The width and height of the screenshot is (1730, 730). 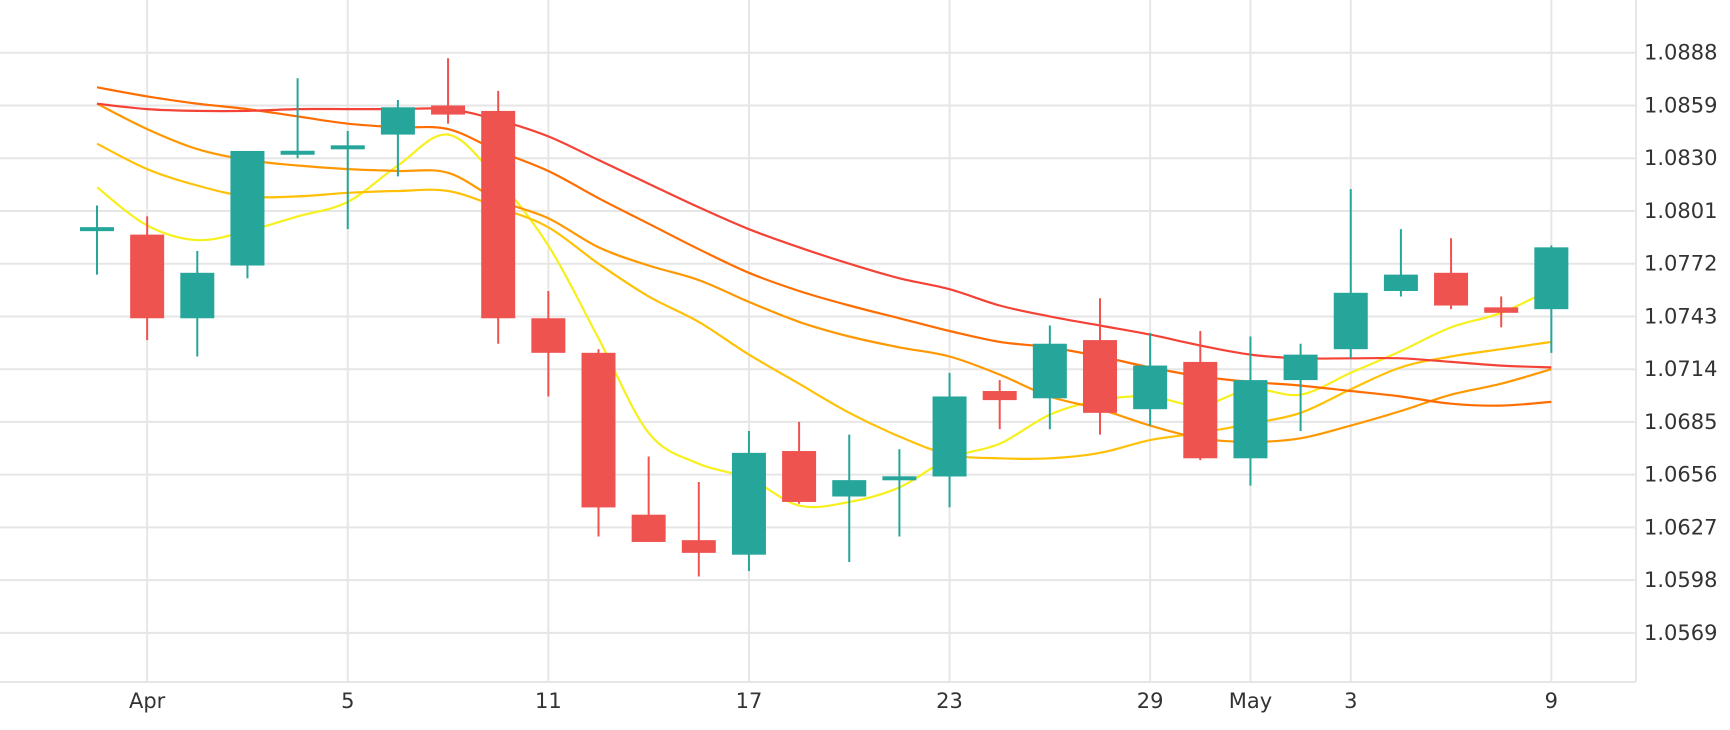 What do you see at coordinates (147, 701) in the screenshot?
I see `x-tick-label: Apr` at bounding box center [147, 701].